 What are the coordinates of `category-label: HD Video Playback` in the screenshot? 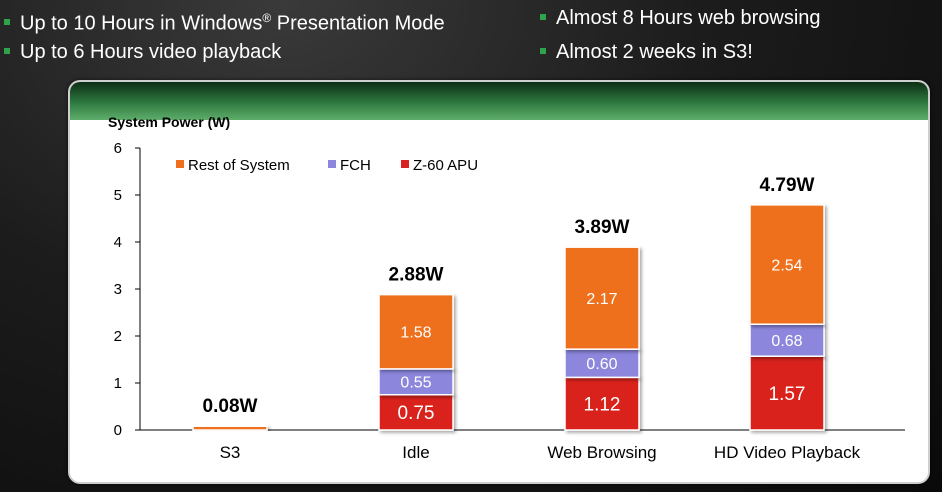 It's located at (787, 452).